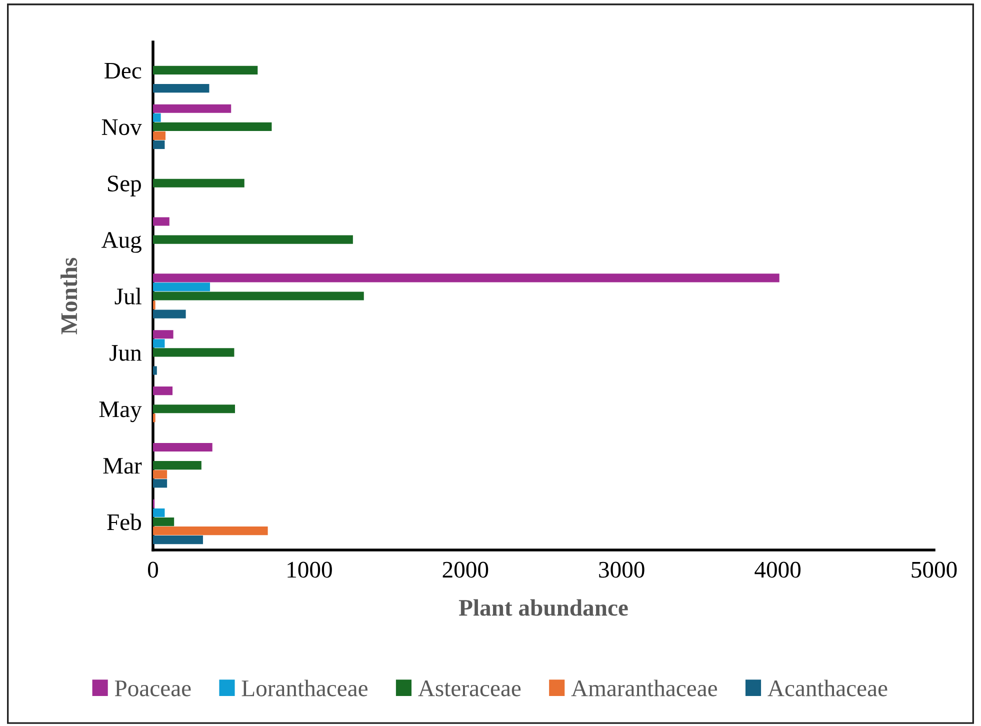 The image size is (981, 726). I want to click on legend-label: Loranthaceae, so click(305, 688).